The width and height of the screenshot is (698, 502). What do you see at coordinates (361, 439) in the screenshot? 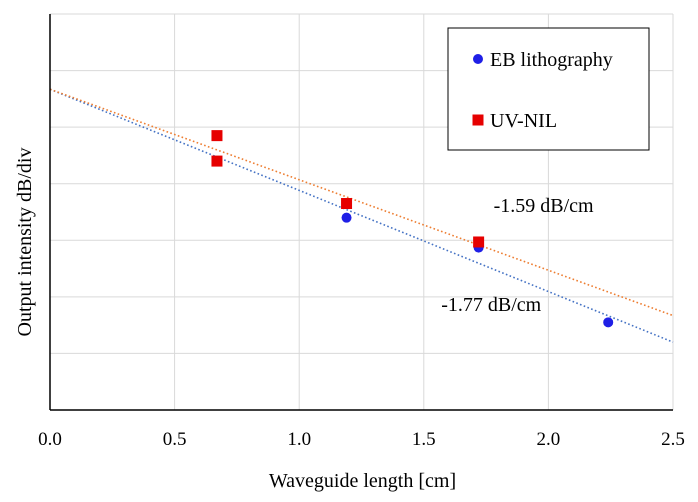
I see `tick-label-layer: 0.0 0.5 1.0 1.5 2.0 2.5` at bounding box center [361, 439].